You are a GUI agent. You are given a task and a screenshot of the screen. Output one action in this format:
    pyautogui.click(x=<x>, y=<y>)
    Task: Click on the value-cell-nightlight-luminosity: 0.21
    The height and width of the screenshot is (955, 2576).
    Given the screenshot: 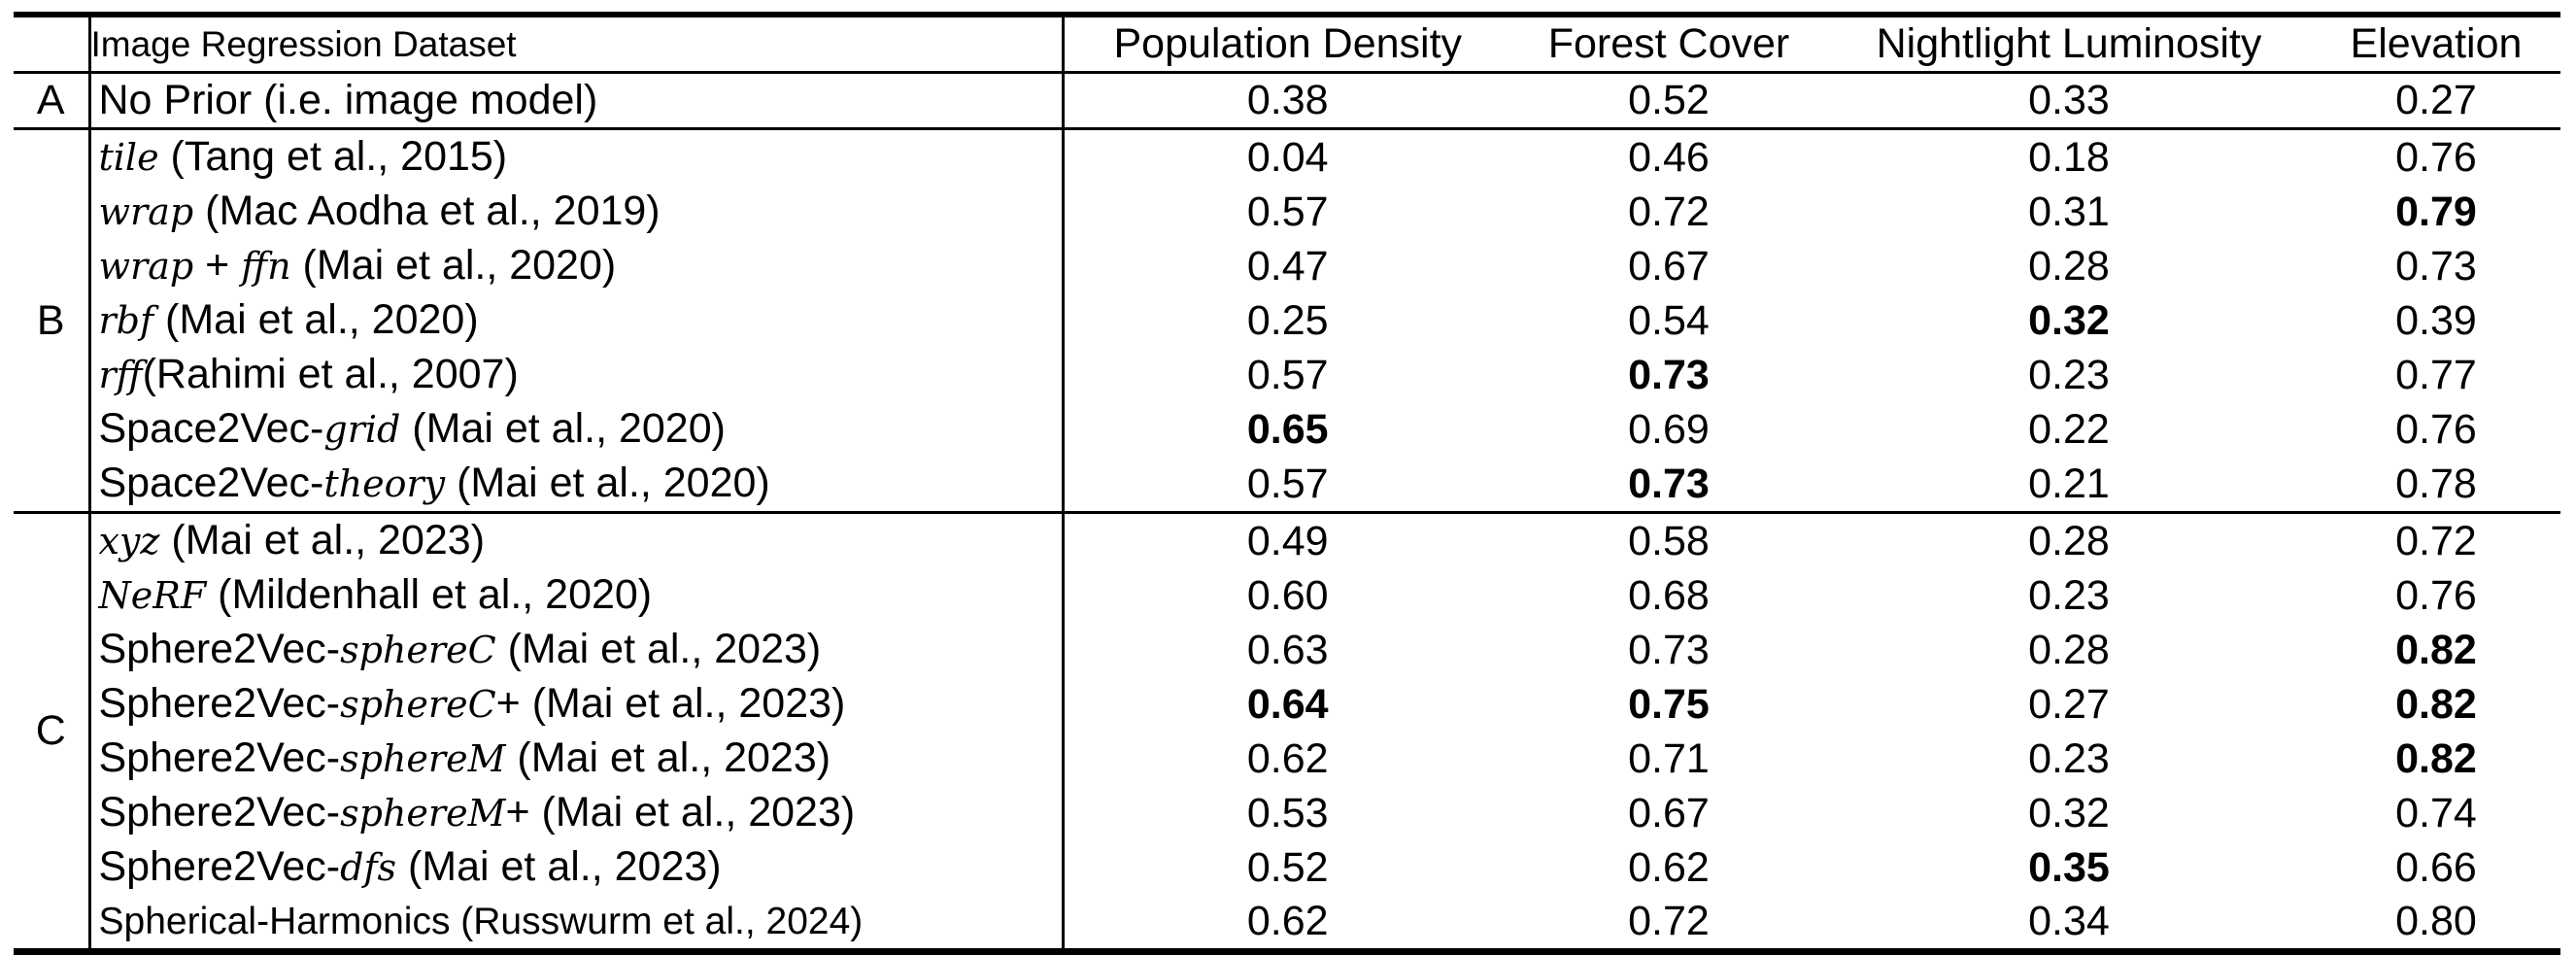 What is the action you would take?
    pyautogui.click(x=2069, y=484)
    